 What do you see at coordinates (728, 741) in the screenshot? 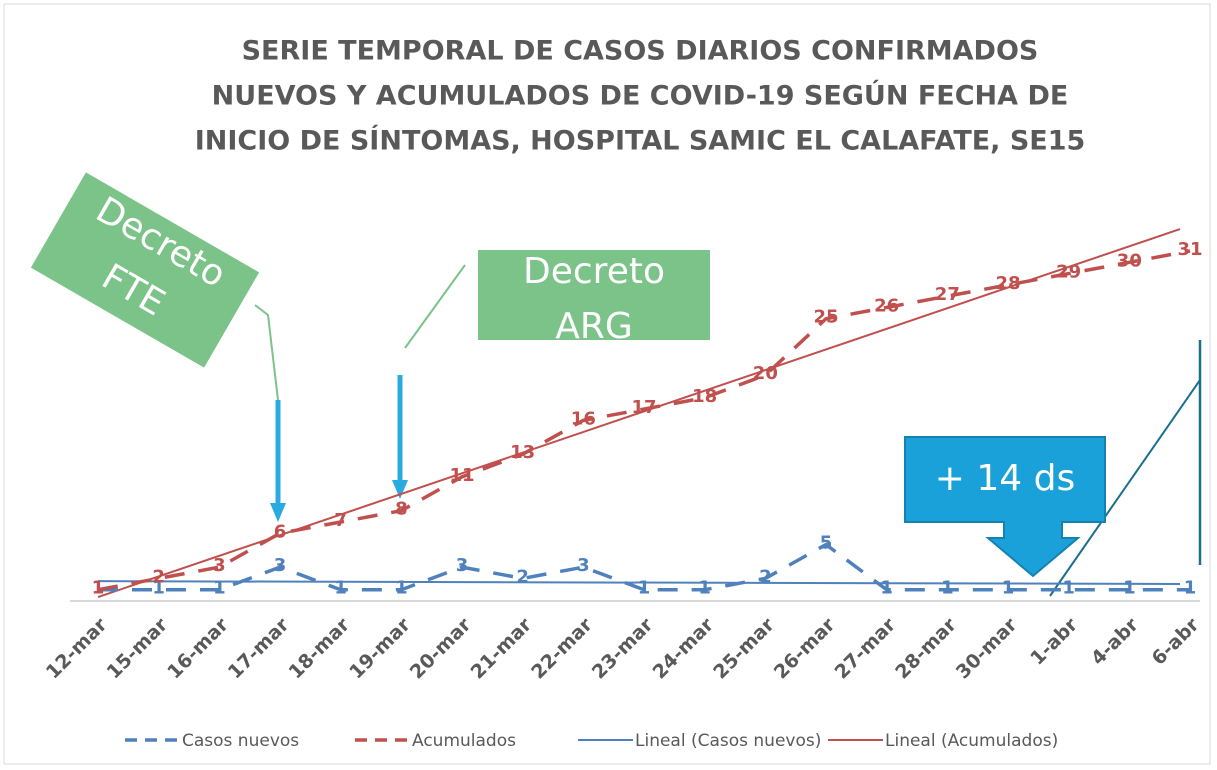
I see `legend-label: Lineal (Casos nuevos)` at bounding box center [728, 741].